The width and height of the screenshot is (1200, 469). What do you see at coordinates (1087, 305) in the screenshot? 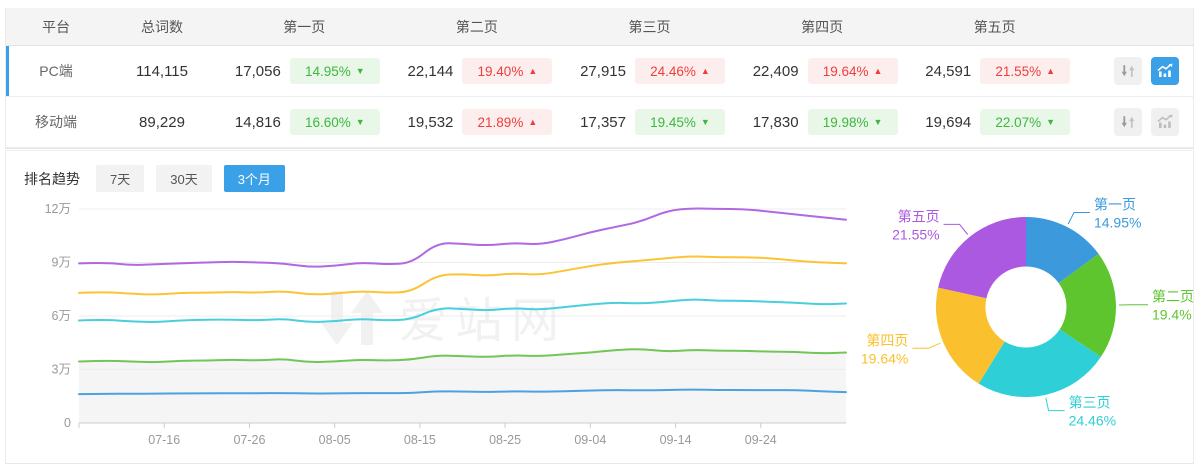
I see `donut-slice-第二页` at bounding box center [1087, 305].